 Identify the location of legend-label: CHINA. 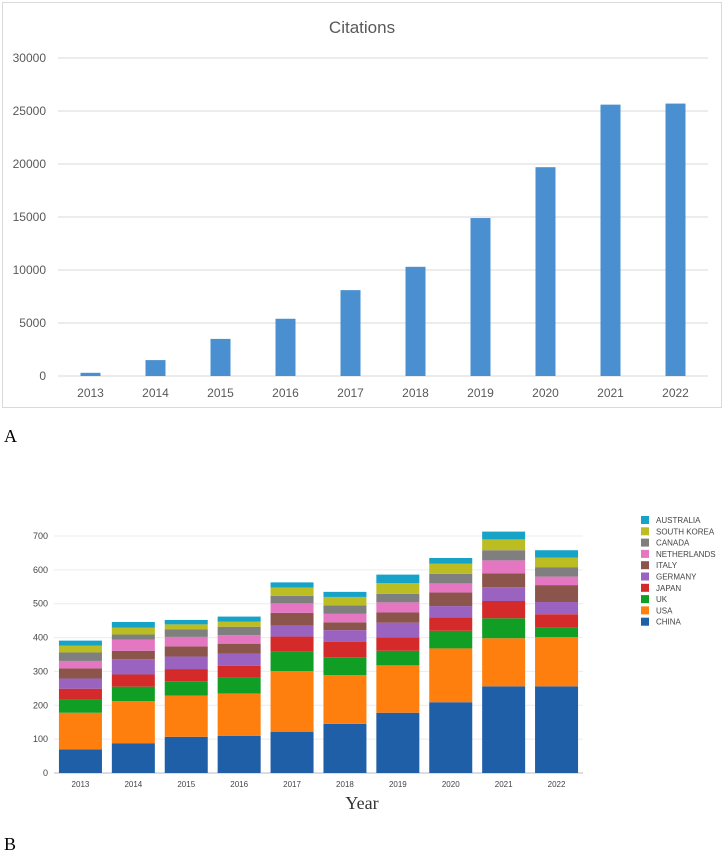
(669, 622).